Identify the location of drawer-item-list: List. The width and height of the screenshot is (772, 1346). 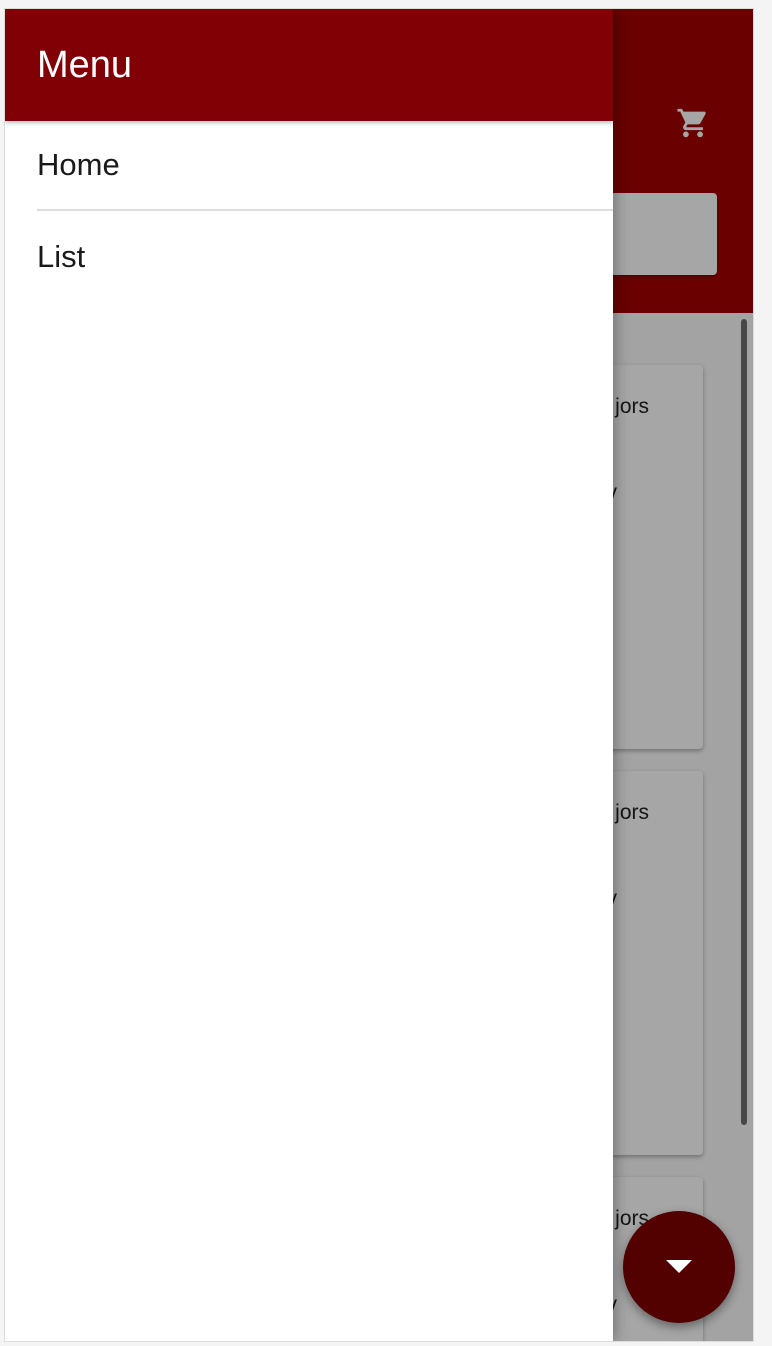
(325, 257).